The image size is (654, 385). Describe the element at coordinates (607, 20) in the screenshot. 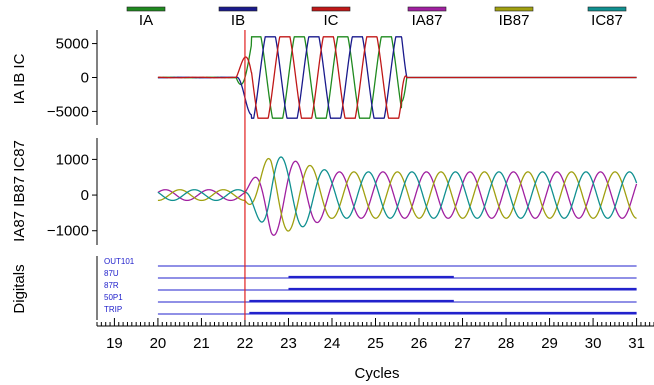

I see `legend-label-ic87: IC87` at that location.